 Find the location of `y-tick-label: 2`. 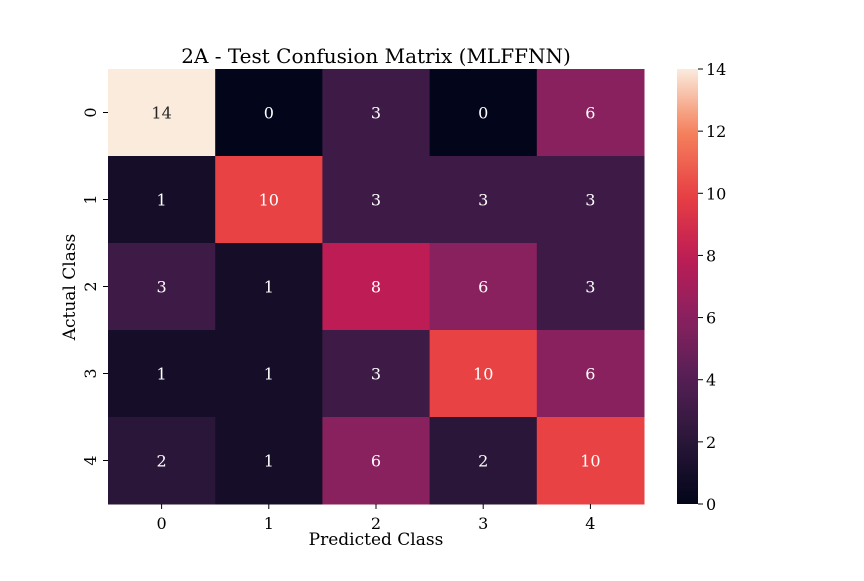

y-tick-label: 2 is located at coordinates (90, 286).